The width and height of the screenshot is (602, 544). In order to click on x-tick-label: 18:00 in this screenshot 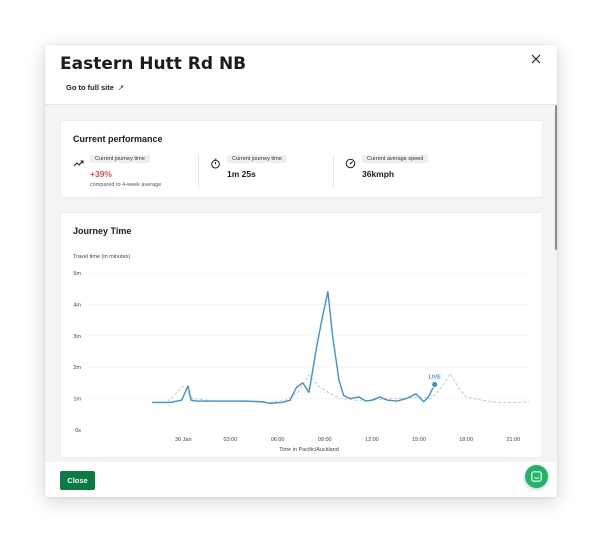, I will do `click(466, 440)`.